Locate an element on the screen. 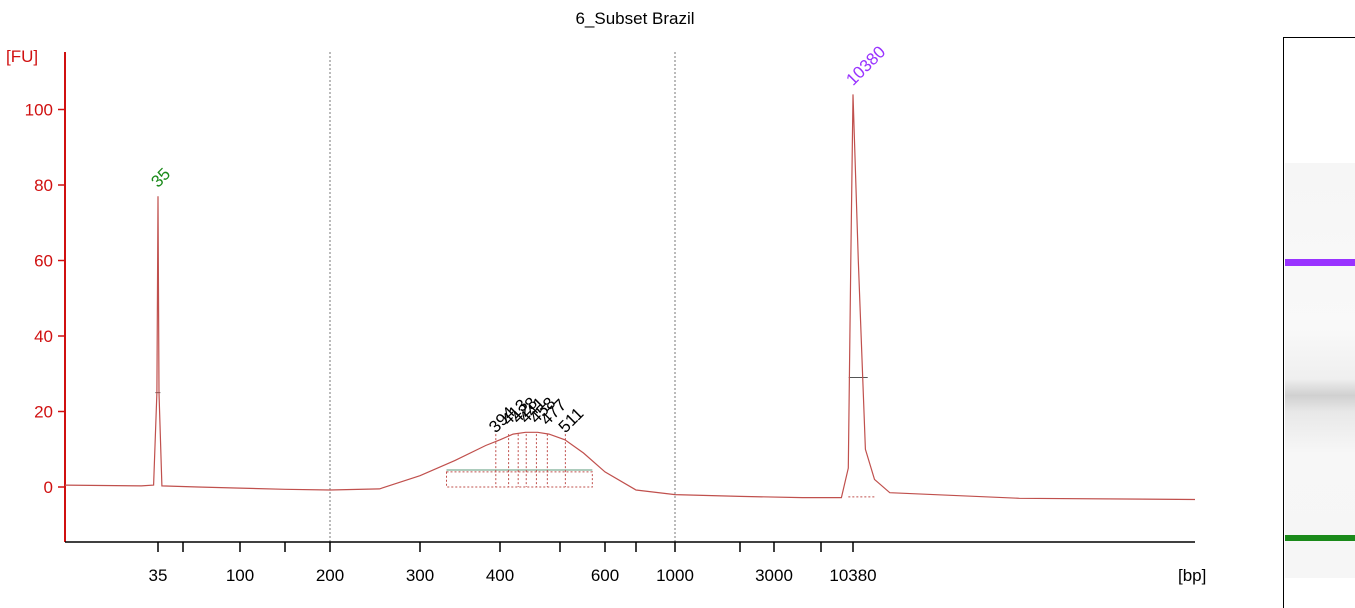 This screenshot has height=608, width=1355. smear-region-box is located at coordinates (519, 479).